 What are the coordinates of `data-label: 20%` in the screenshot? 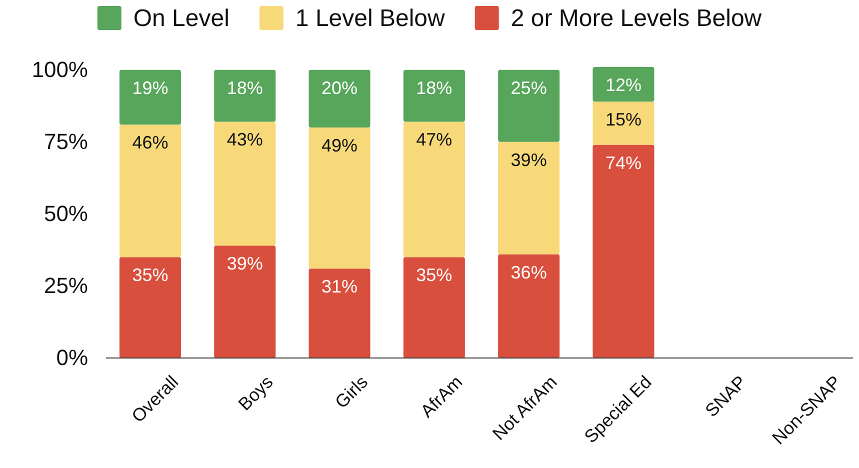 It's located at (340, 88).